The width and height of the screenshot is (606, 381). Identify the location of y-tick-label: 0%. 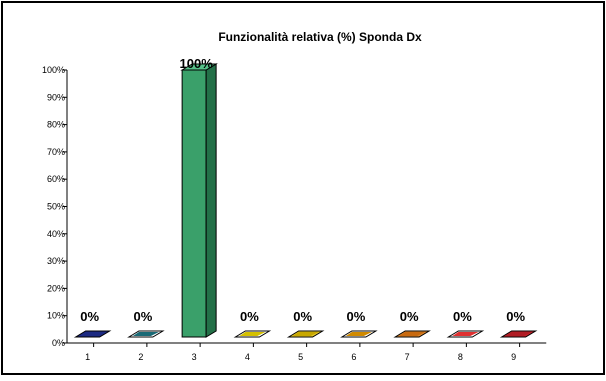
(58, 343).